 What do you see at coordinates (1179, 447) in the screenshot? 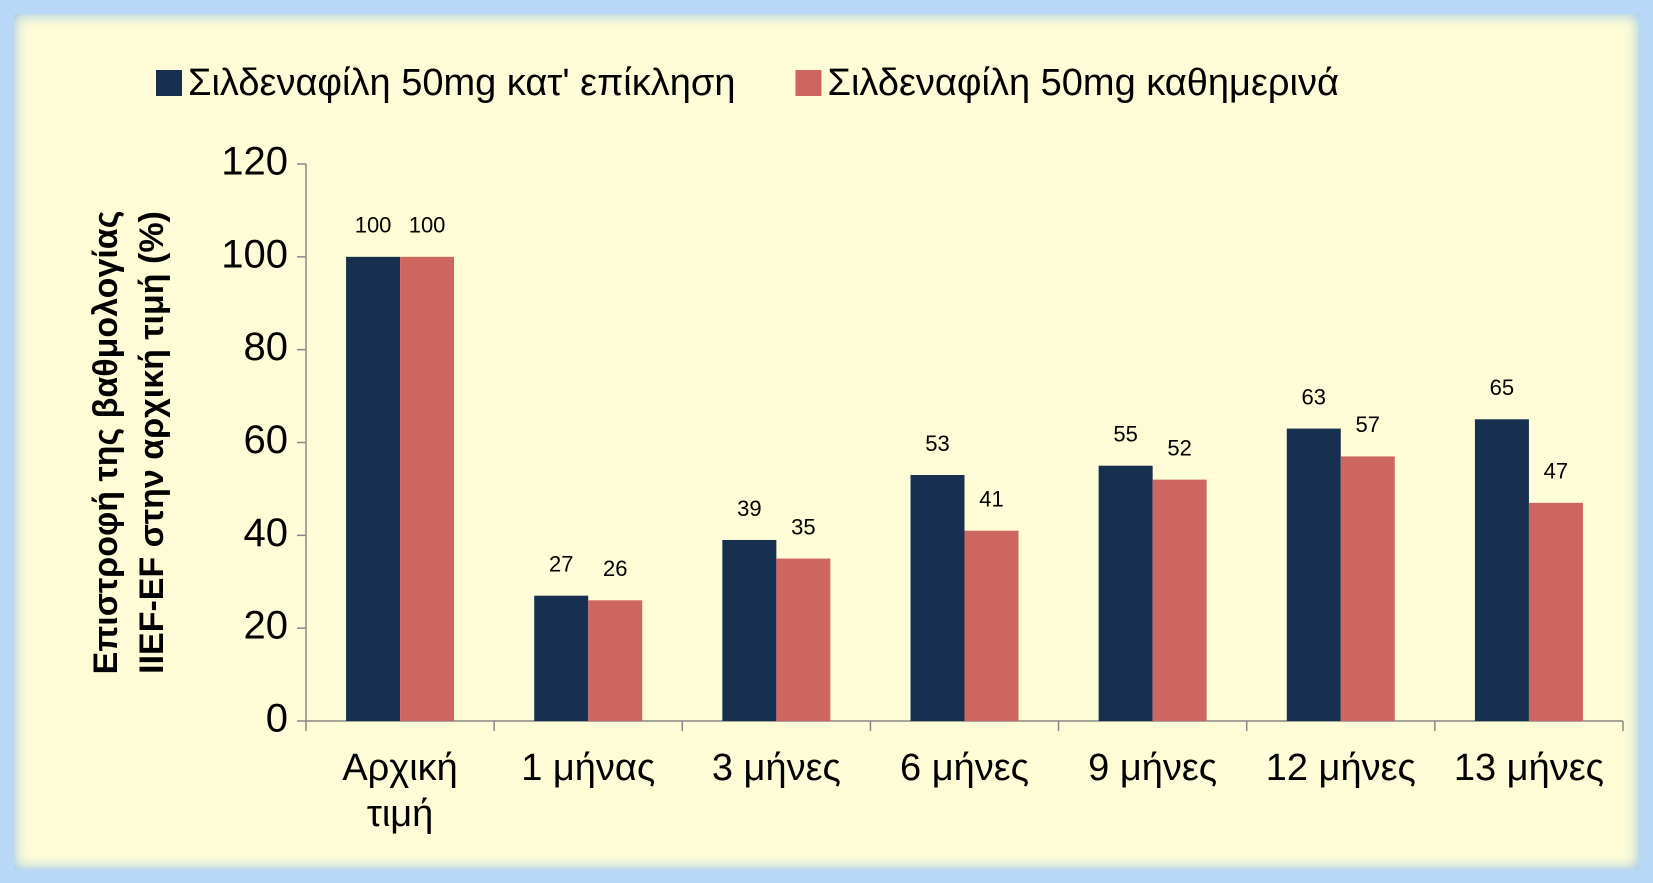
I see `data-label: 52` at bounding box center [1179, 447].